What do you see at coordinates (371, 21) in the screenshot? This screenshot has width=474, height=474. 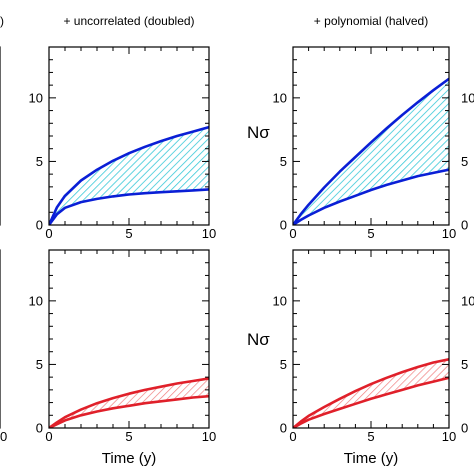 I see `right-panel-title: + polynomial (halved)` at bounding box center [371, 21].